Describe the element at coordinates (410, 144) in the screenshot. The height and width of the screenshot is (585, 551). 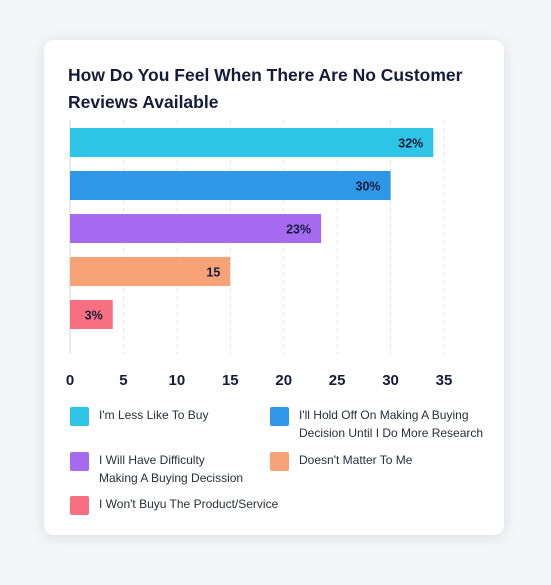
I see `bar-label-0: 32%` at that location.